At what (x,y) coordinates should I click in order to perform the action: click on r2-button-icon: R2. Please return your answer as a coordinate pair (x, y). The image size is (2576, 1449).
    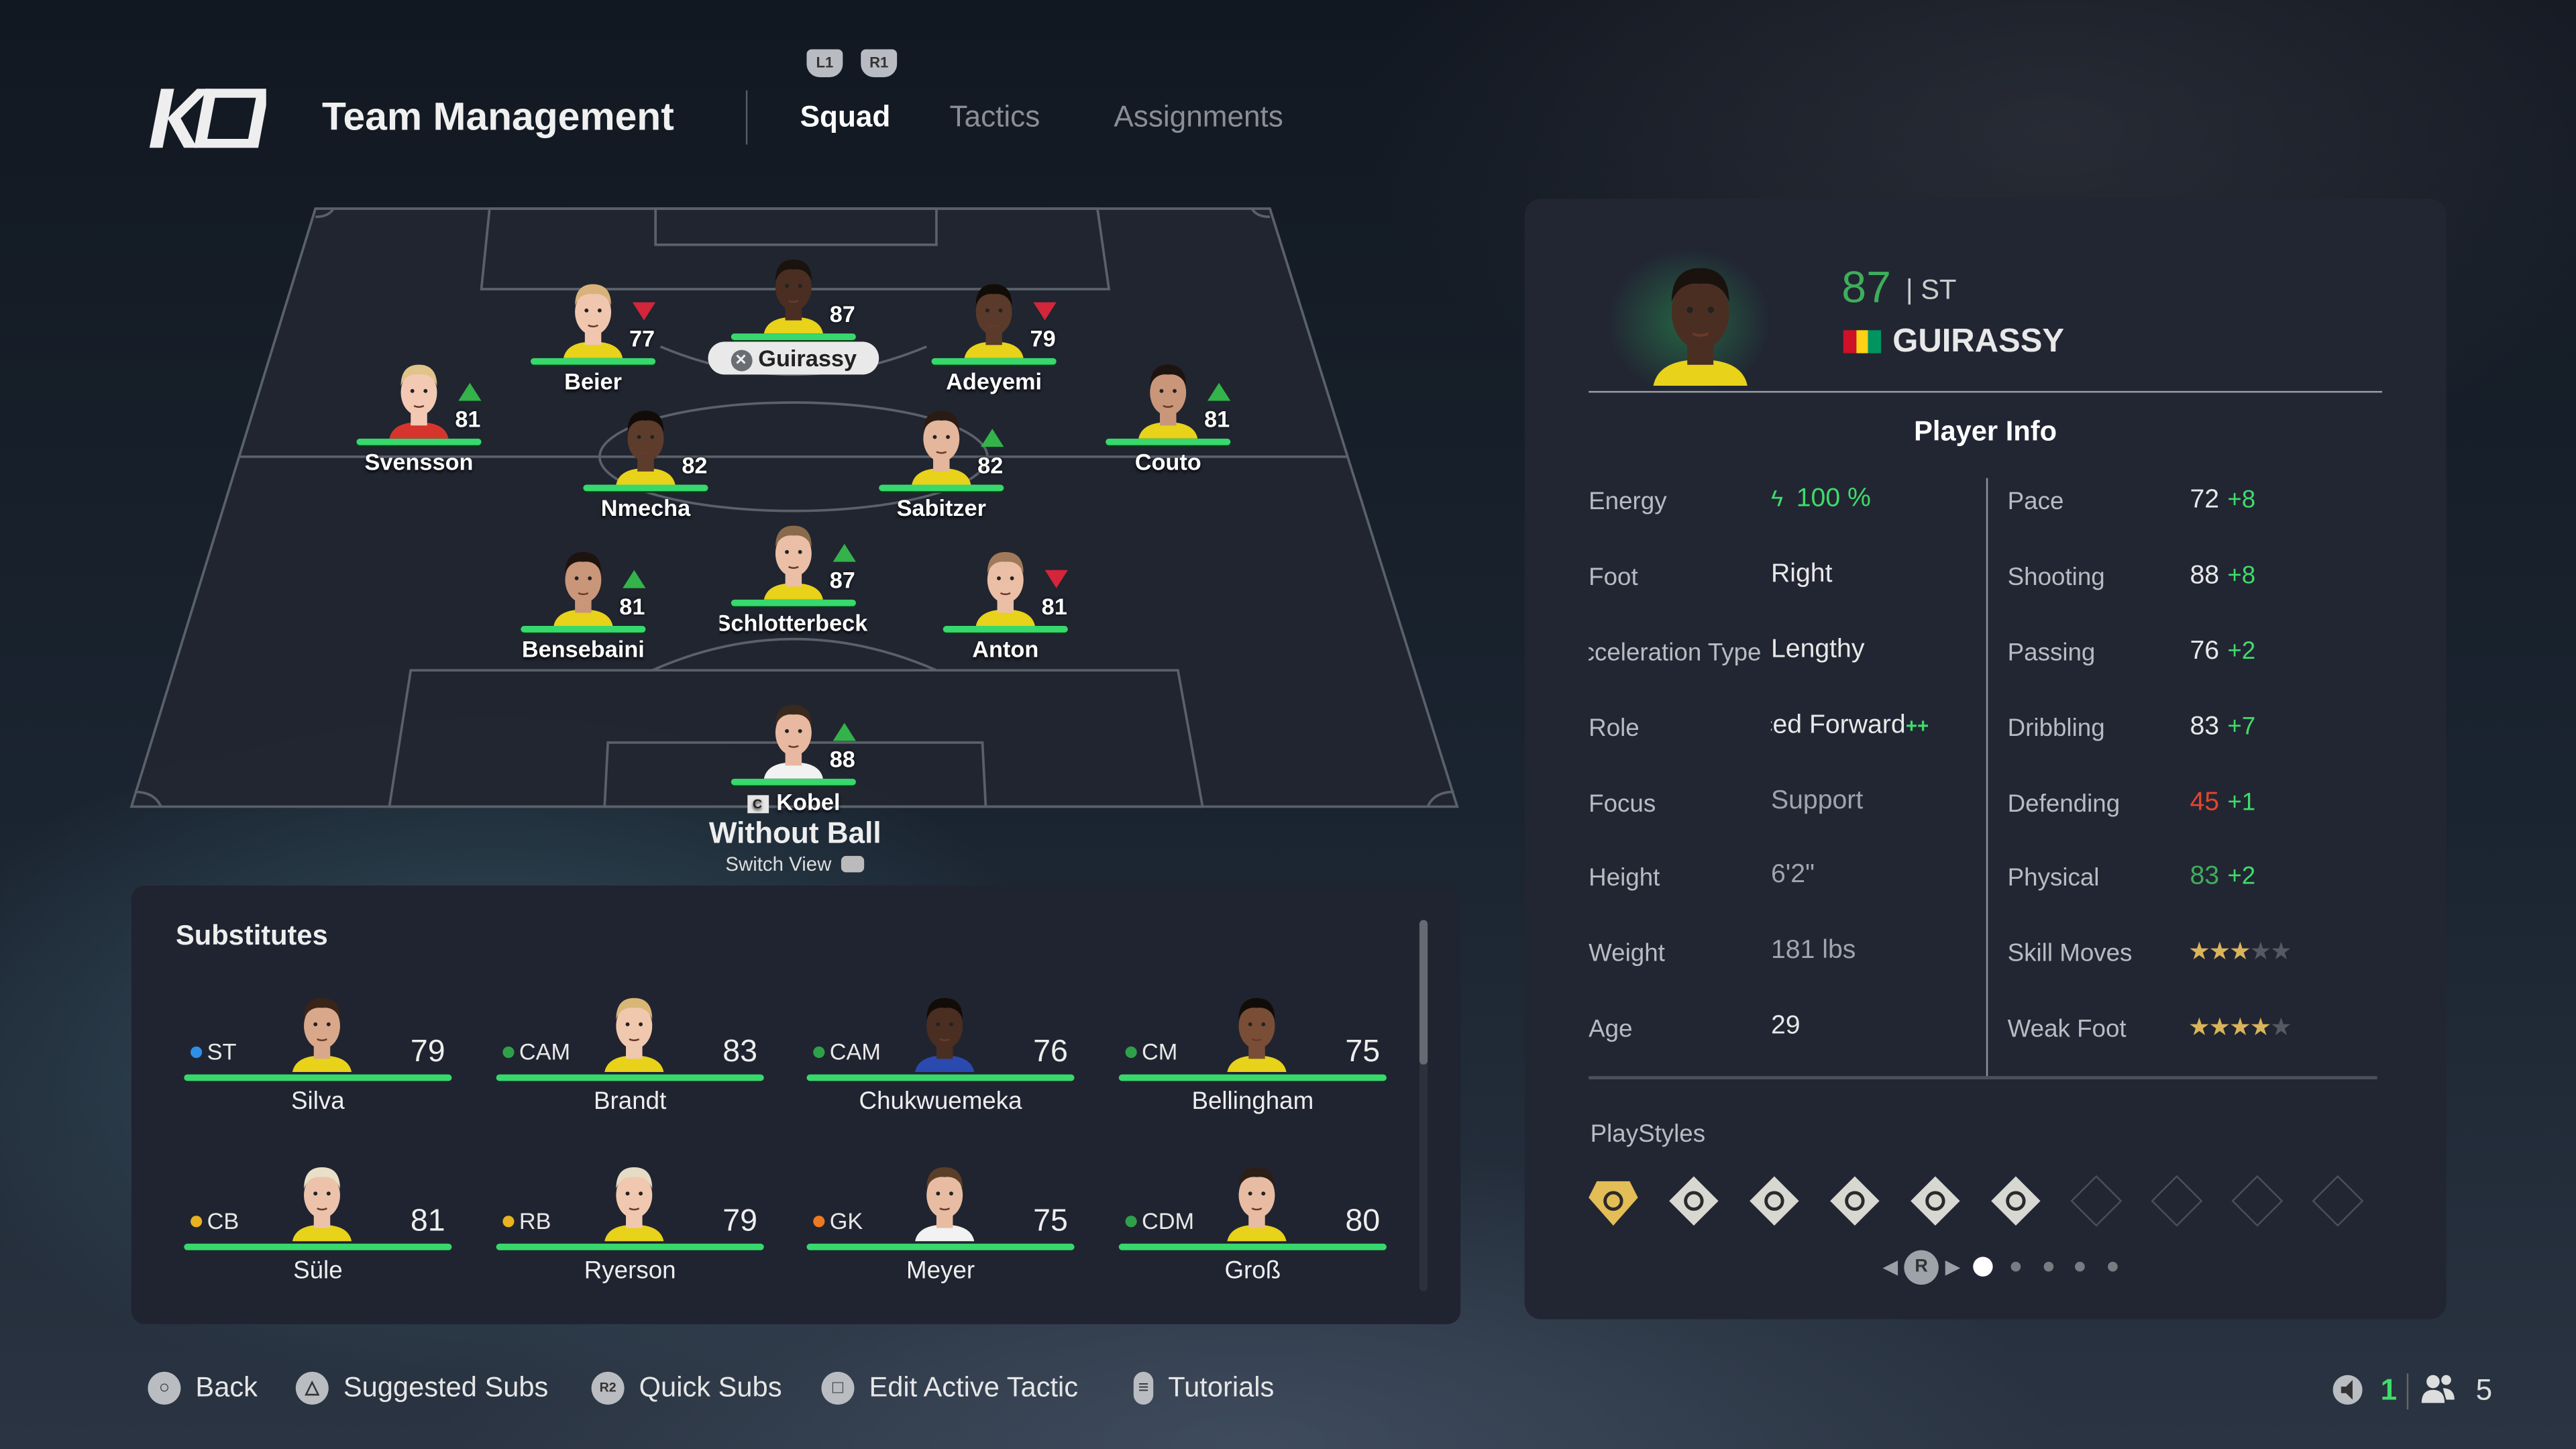
    Looking at the image, I should click on (608, 1388).